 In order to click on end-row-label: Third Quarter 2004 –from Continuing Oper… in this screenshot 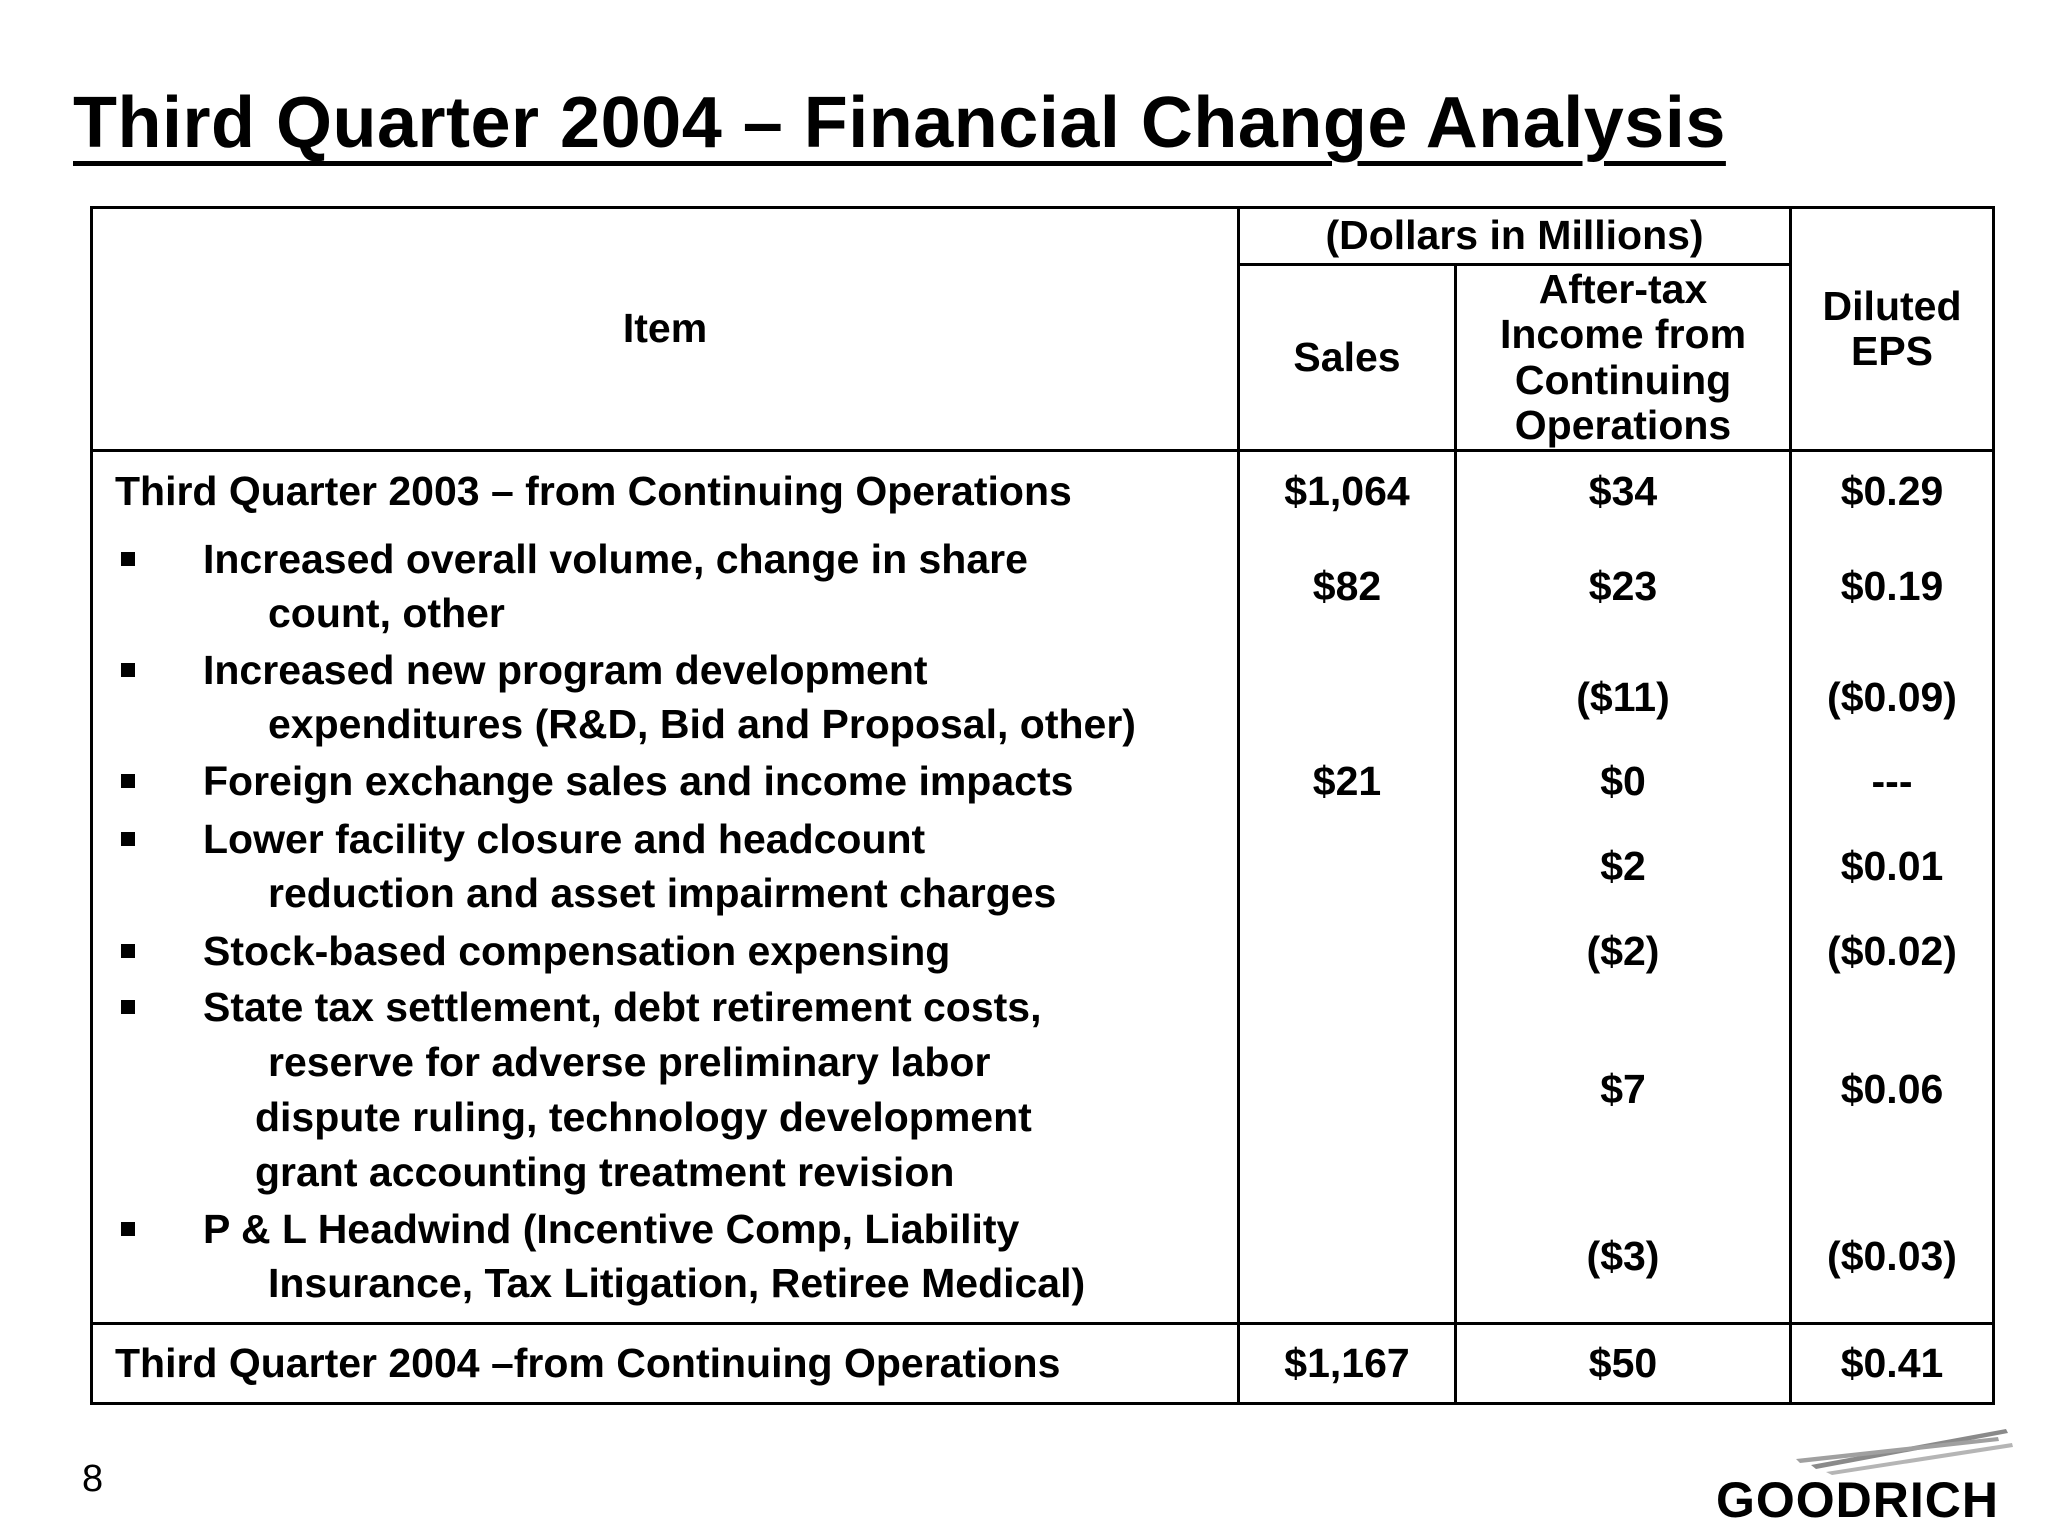, I will do `click(665, 1363)`.